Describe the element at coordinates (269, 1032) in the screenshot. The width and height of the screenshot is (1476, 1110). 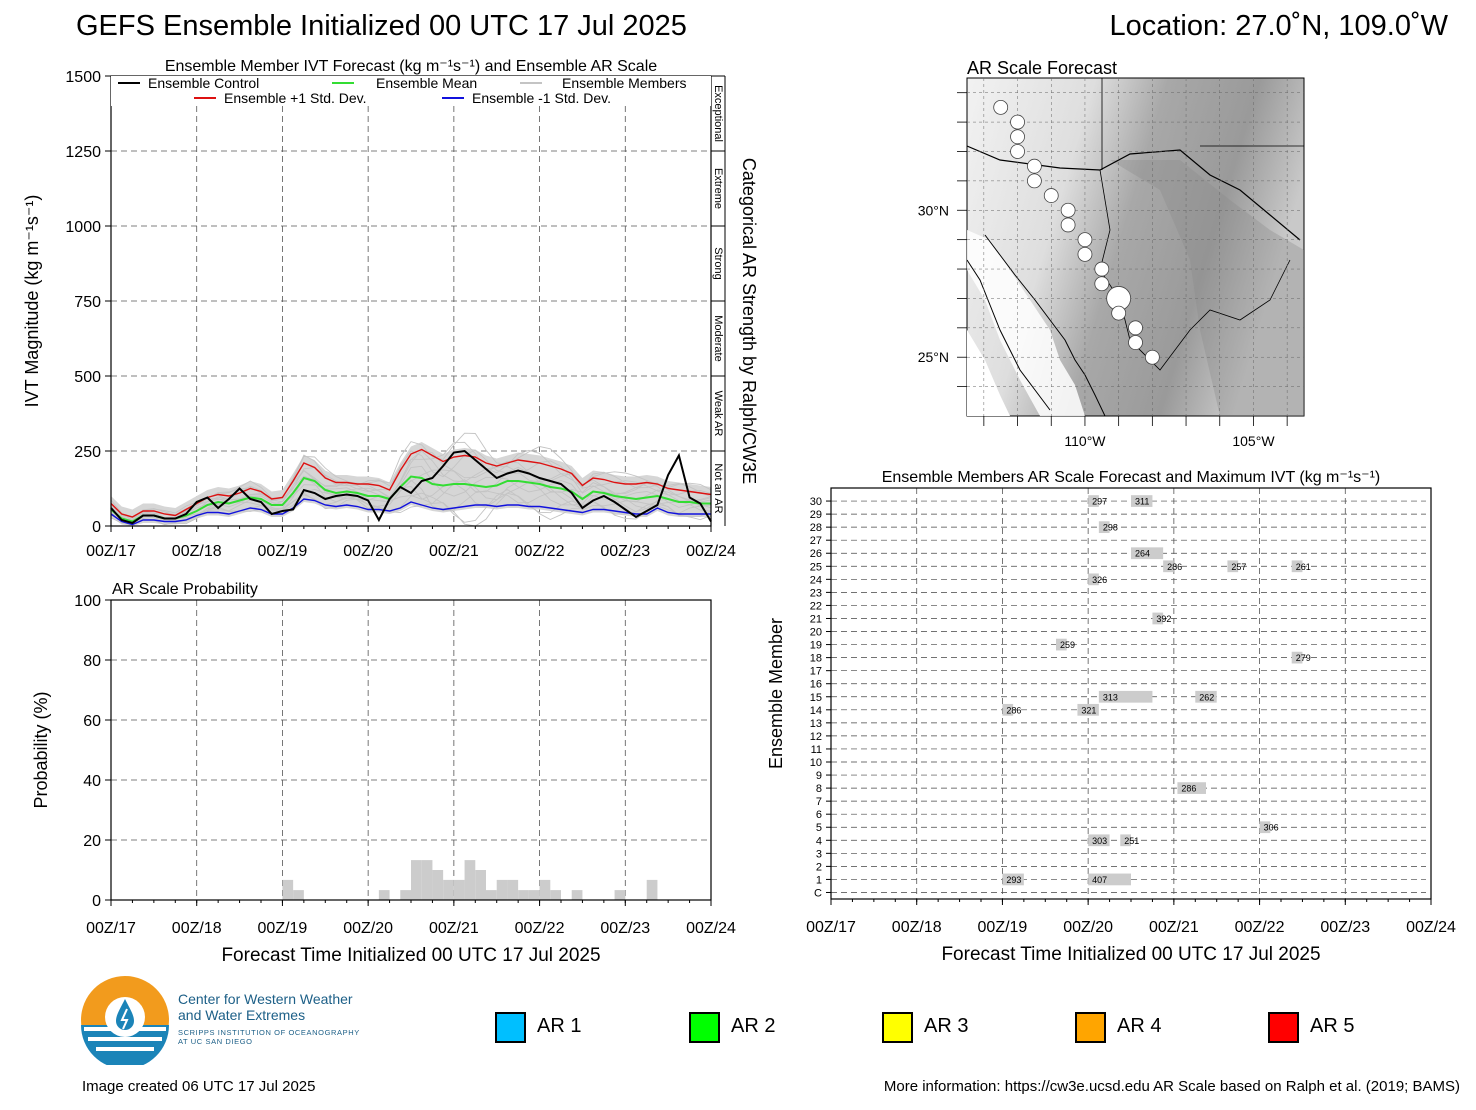
I see `logo-line-3: SCRIPPS INSTITUTION OF OCEANOGRAPHY` at that location.